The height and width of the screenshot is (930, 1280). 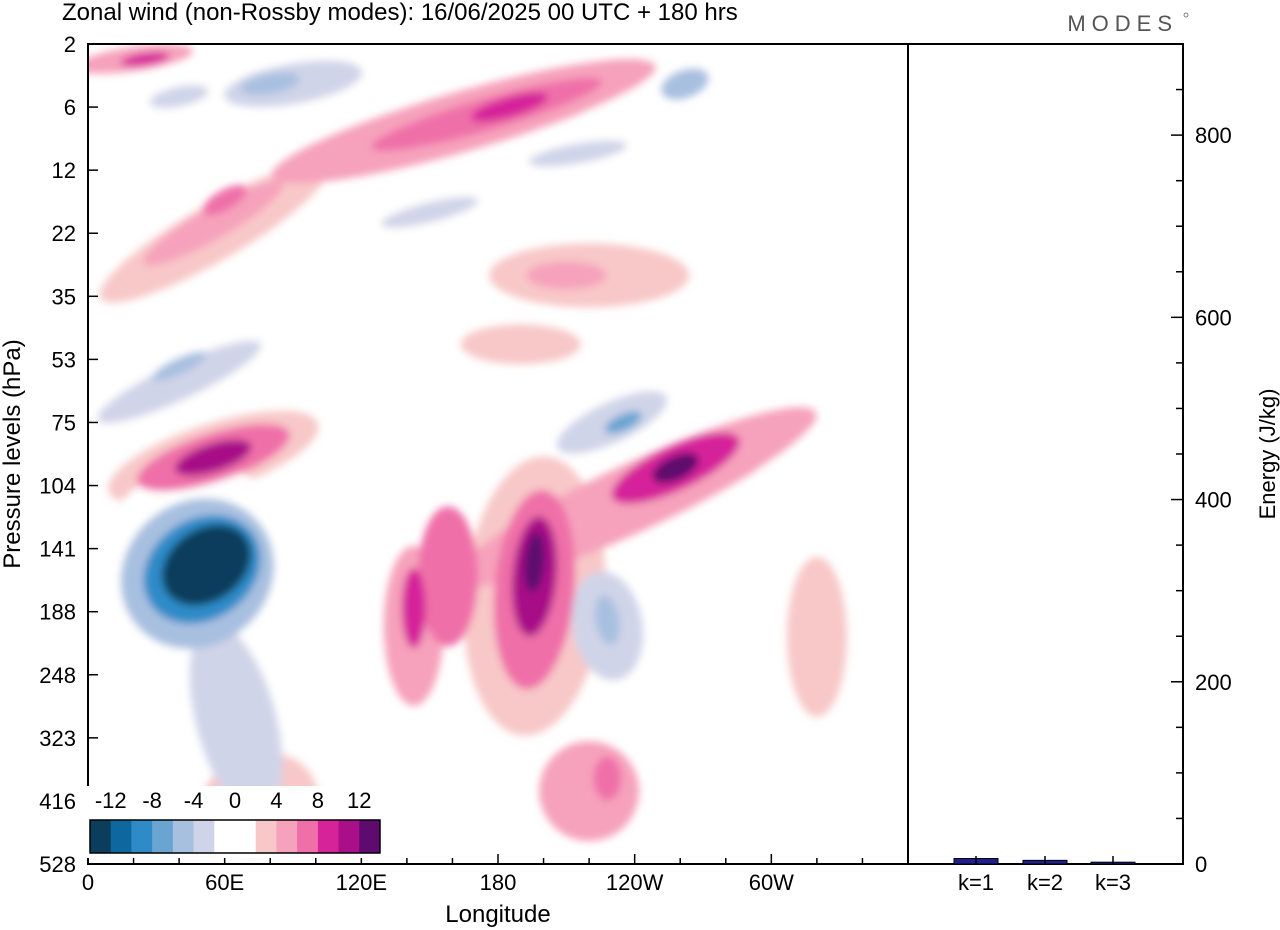 I want to click on colorbar-tick-label: -4, so click(x=194, y=800).